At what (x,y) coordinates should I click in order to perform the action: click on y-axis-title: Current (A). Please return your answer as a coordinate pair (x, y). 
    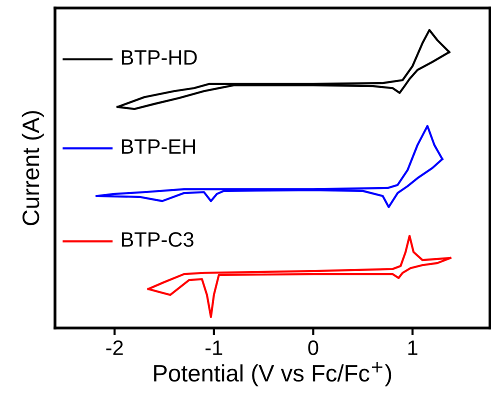
    Looking at the image, I should click on (33, 168).